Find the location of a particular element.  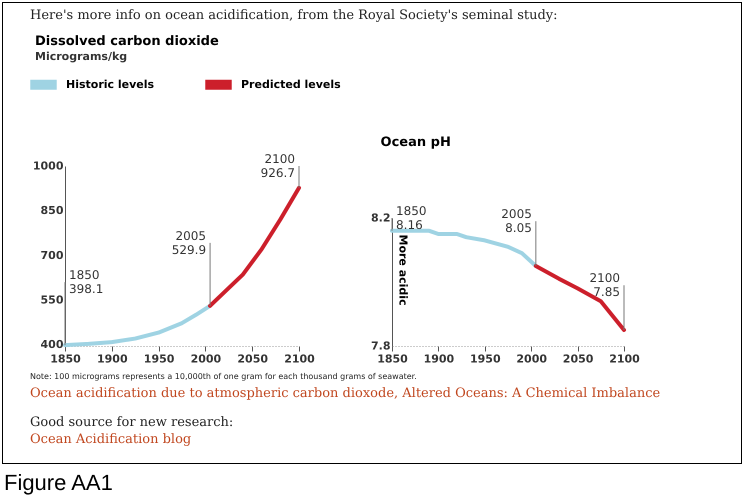

chart-subtitle: Micrograms/kg is located at coordinates (81, 56).